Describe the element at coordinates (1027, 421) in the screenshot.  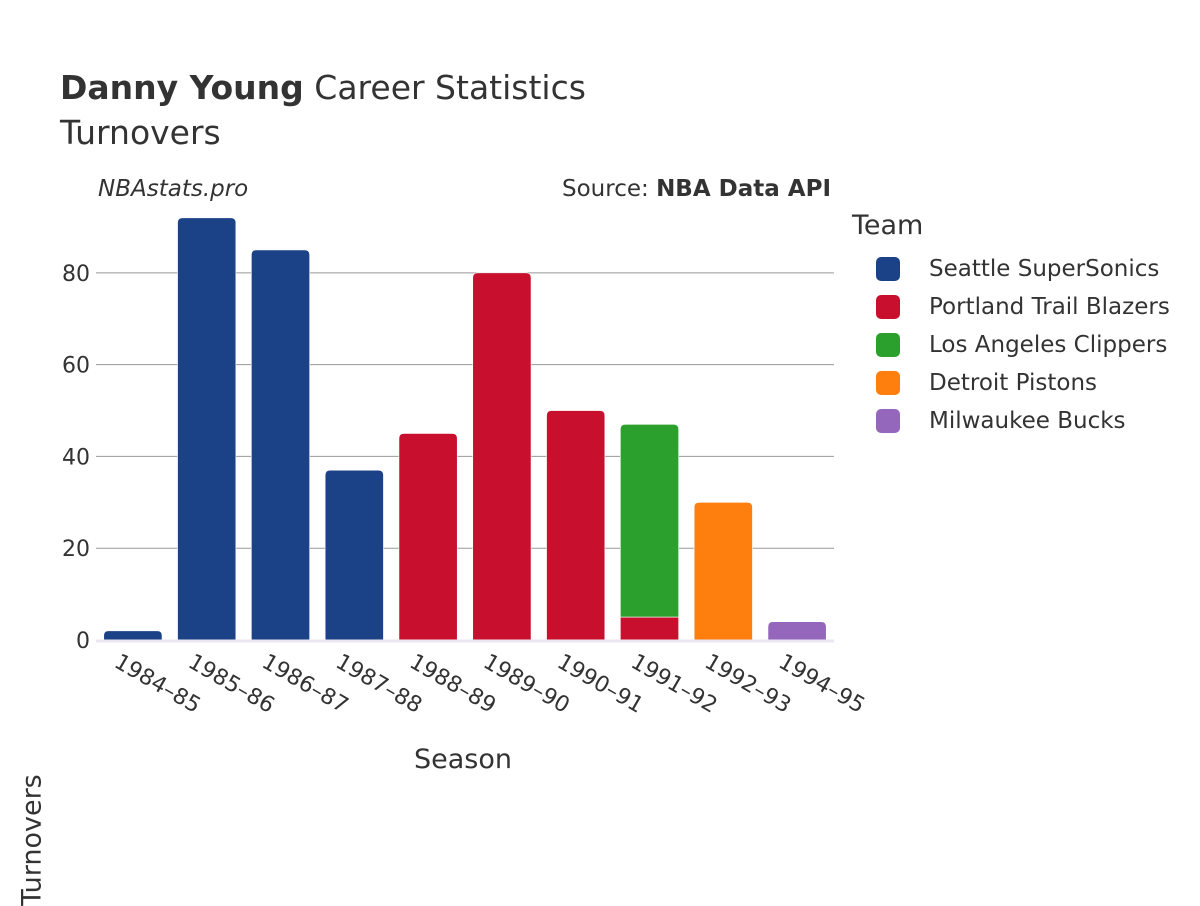
I see `legend-label: Milwaukee Bucks` at that location.